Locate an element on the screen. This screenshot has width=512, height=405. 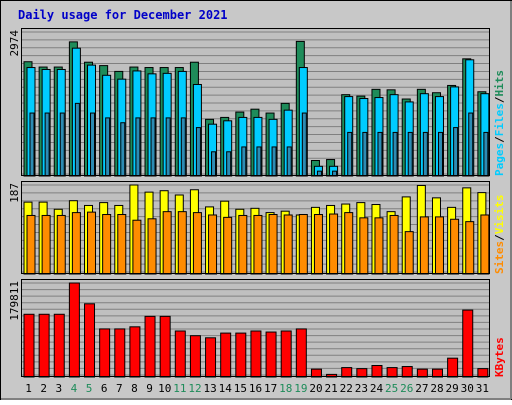
day-label-30: 30 is located at coordinates (467, 388).